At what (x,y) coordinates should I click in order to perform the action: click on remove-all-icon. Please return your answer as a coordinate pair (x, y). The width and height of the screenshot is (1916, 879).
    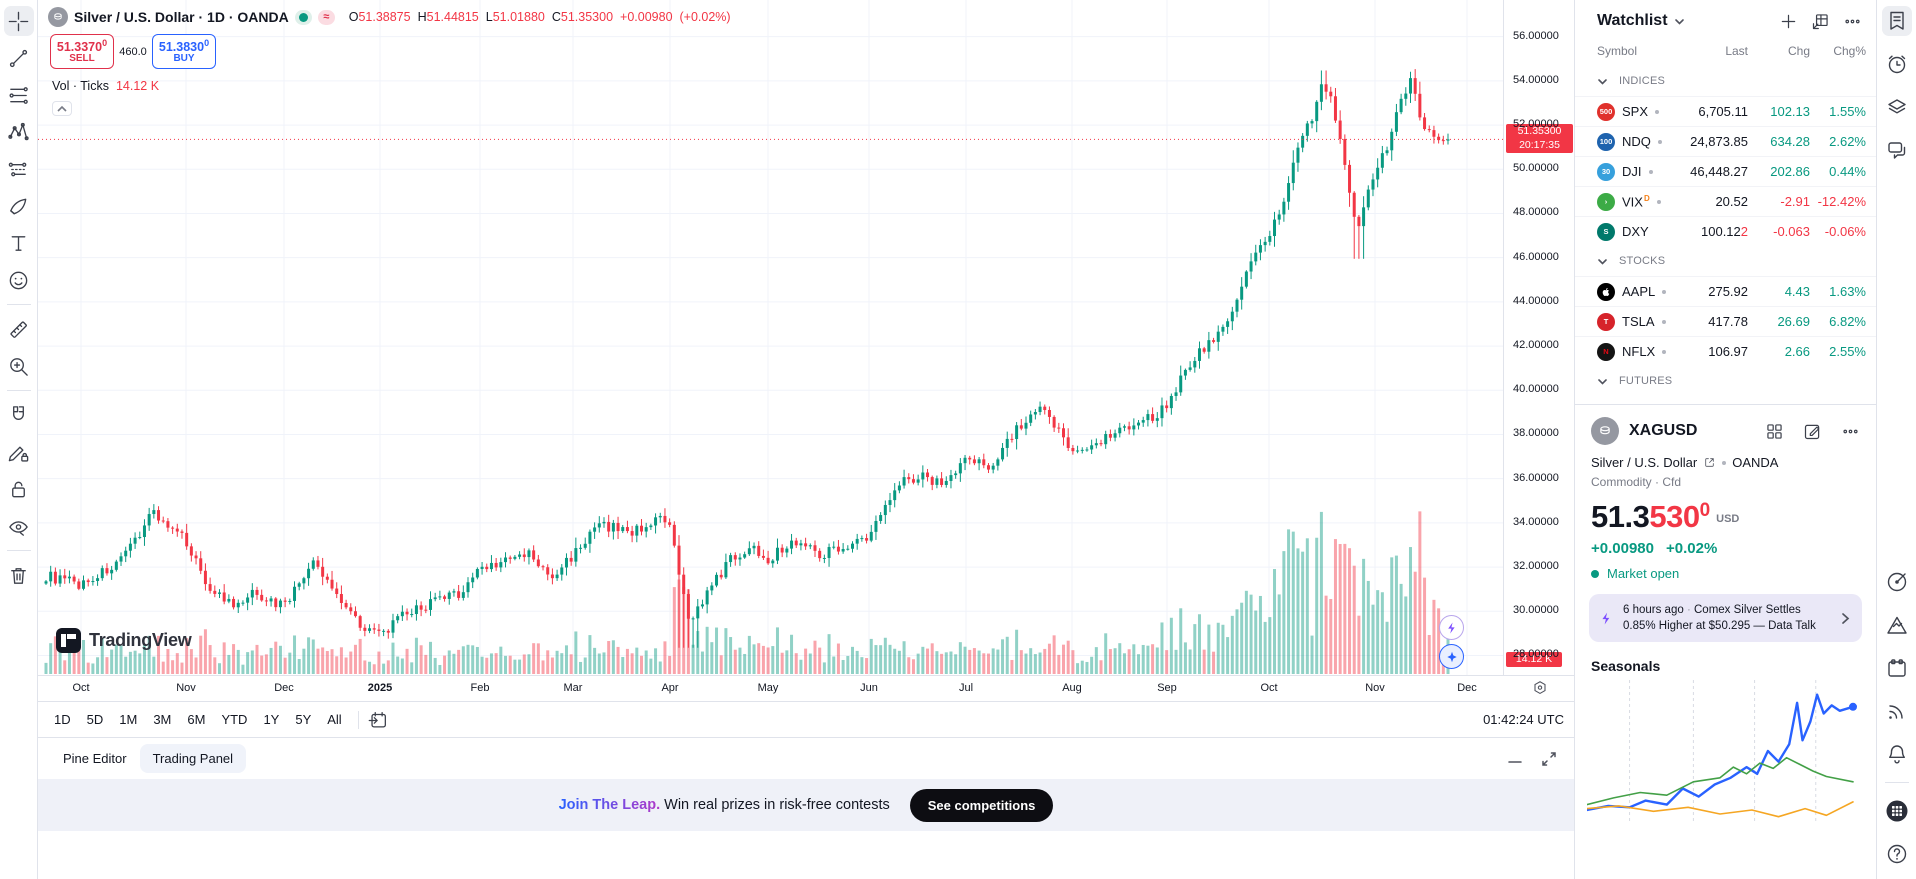
    Looking at the image, I should click on (18, 575).